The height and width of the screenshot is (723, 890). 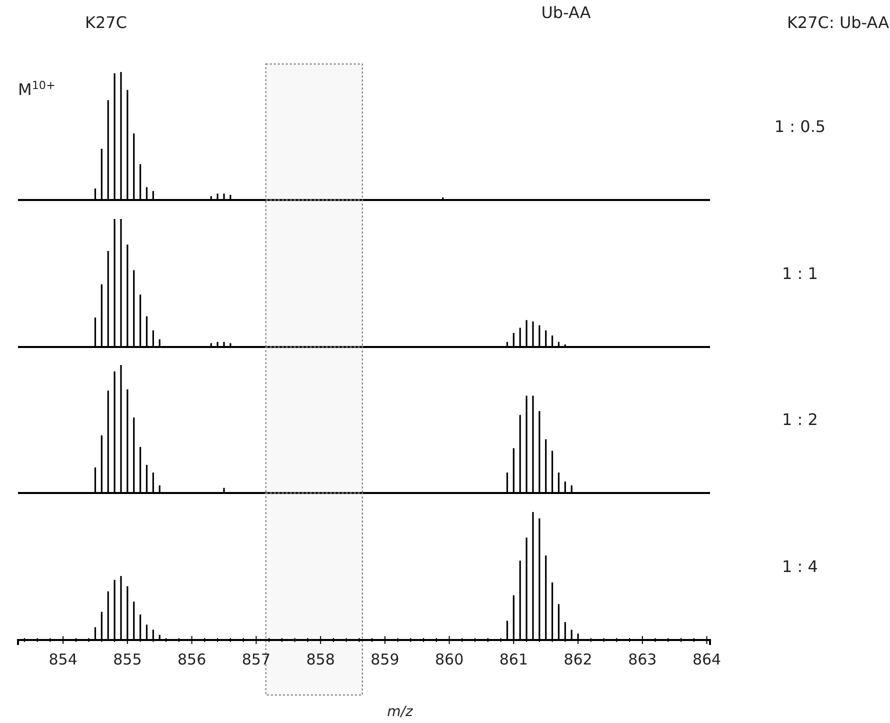 What do you see at coordinates (800, 126) in the screenshot?
I see `text: 1 : 0.5` at bounding box center [800, 126].